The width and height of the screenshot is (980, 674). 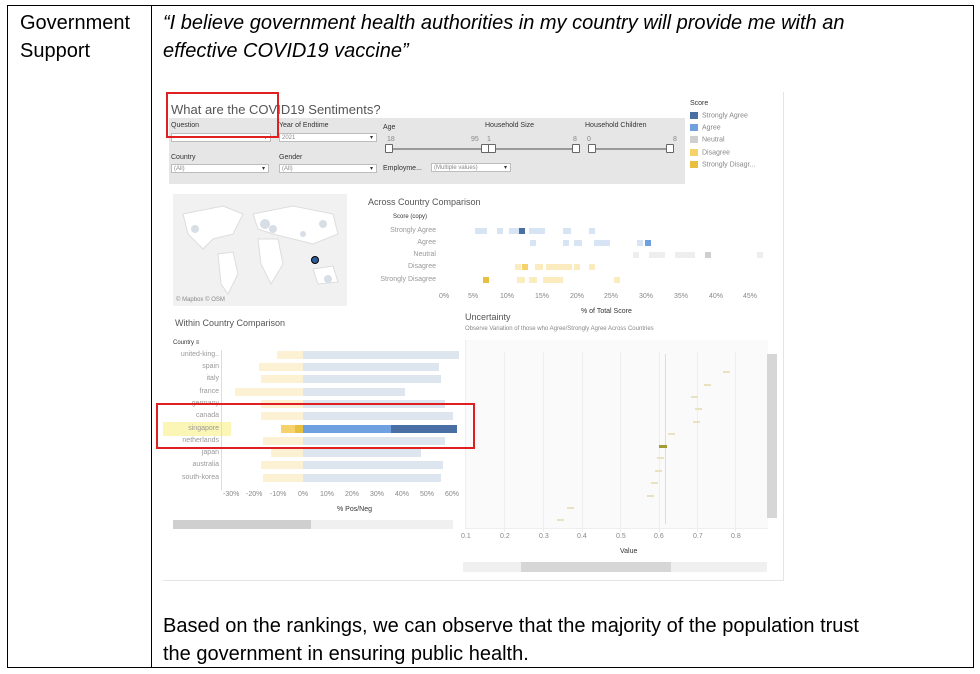 I want to click on employment-select: (Multiple values) ▾, so click(x=471, y=167).